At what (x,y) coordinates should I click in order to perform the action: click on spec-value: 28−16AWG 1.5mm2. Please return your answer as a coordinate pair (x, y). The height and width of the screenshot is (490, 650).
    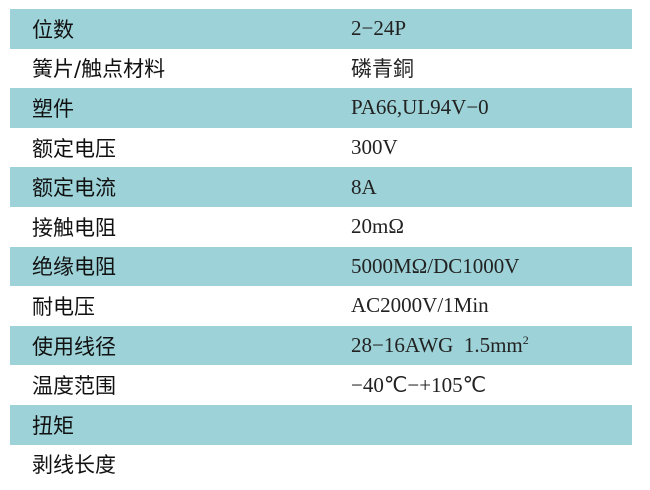
    Looking at the image, I should click on (440, 345).